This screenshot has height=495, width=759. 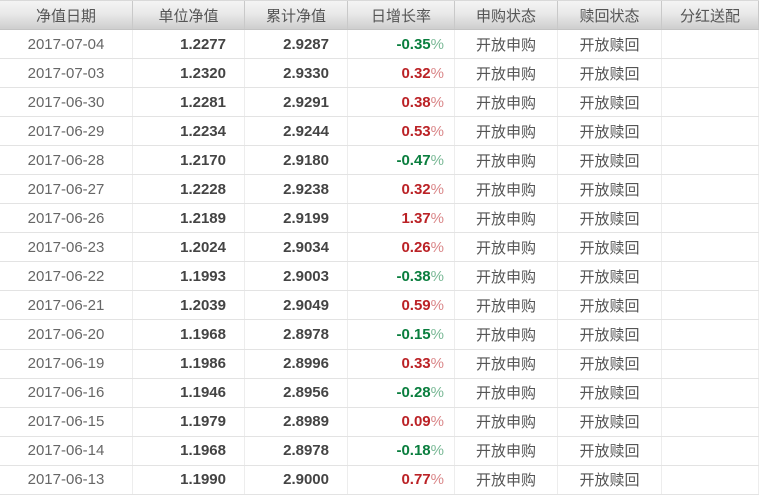 What do you see at coordinates (66, 44) in the screenshot?
I see `cell-nav-date: 2017-07-04` at bounding box center [66, 44].